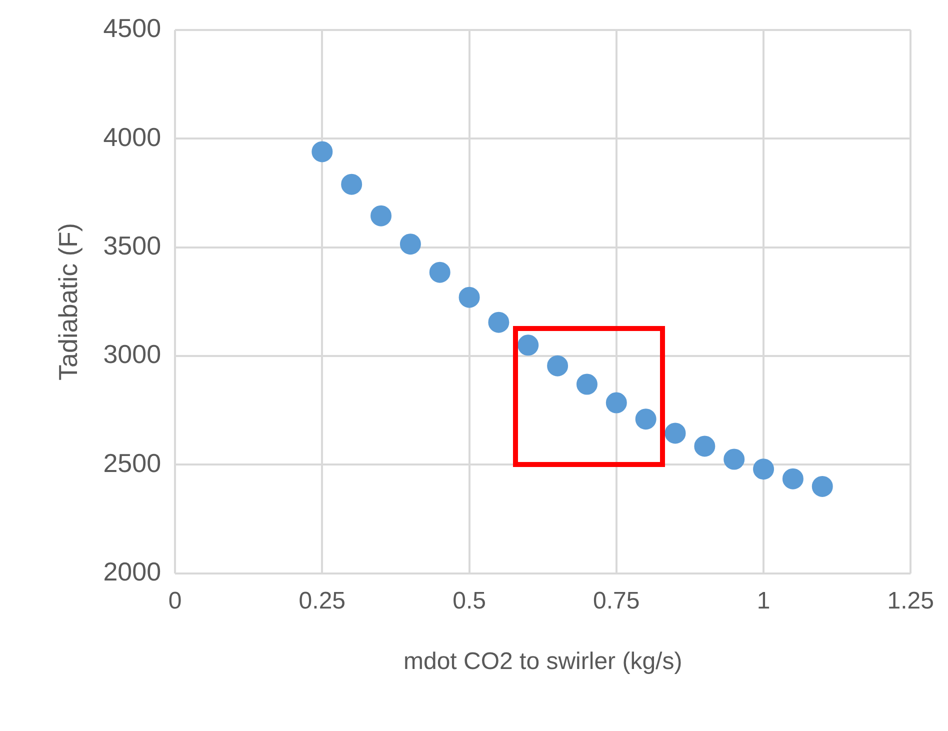 Image resolution: width=948 pixels, height=731 pixels. I want to click on y-tick-label: 4000, so click(132, 137).